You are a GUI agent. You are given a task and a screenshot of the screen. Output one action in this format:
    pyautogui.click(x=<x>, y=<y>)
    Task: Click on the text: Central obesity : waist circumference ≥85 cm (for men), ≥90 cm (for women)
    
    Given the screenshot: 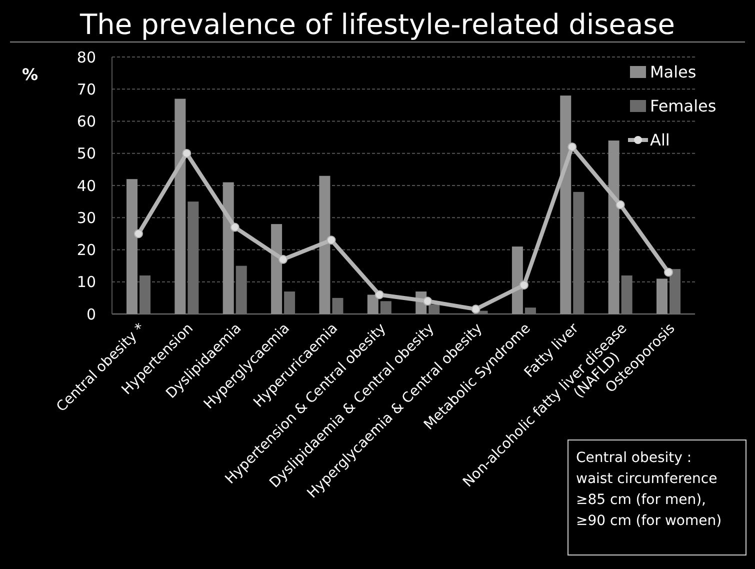 What is the action you would take?
    pyautogui.click(x=649, y=489)
    